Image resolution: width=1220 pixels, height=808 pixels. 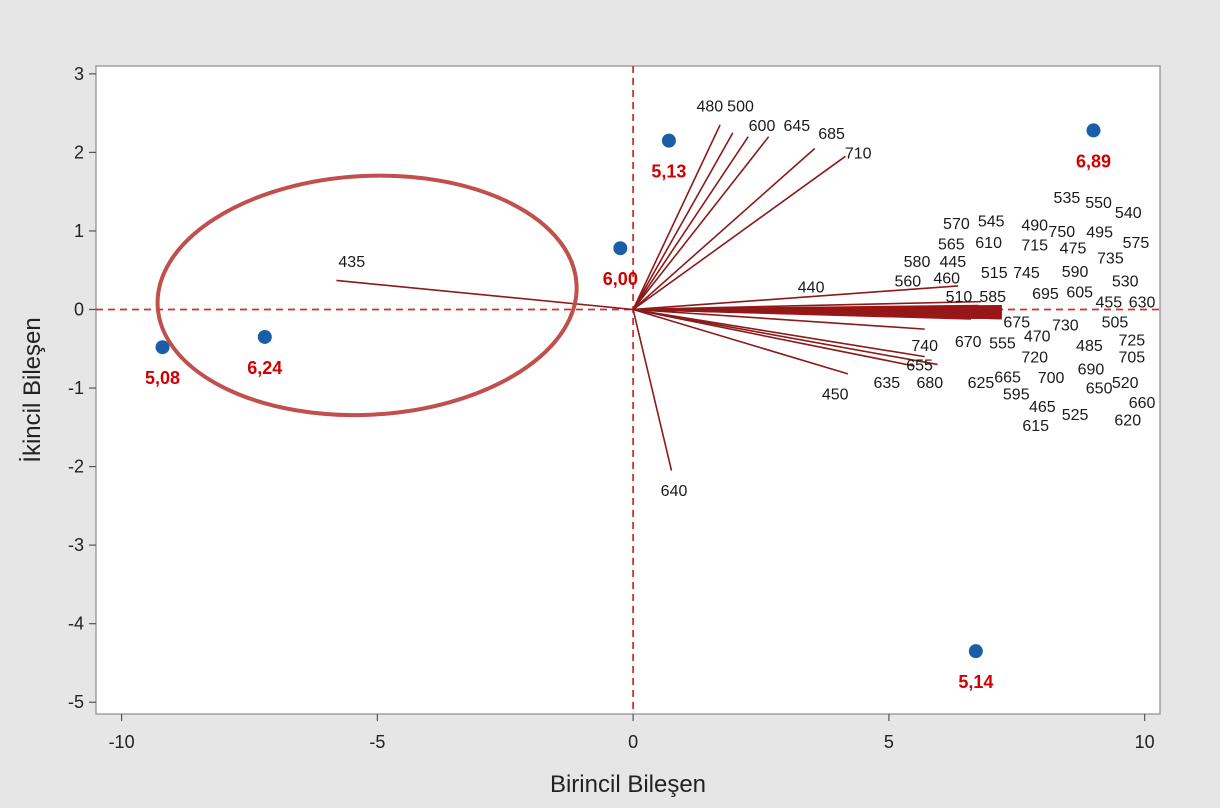 I want to click on variable-label: 525, so click(x=1075, y=415).